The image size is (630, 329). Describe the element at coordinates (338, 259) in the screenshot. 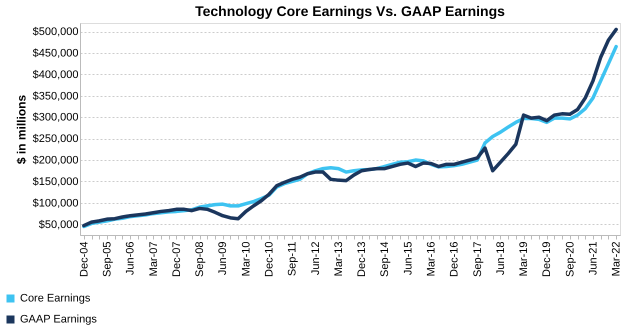

I see `x-tick-label: Mar-13` at that location.